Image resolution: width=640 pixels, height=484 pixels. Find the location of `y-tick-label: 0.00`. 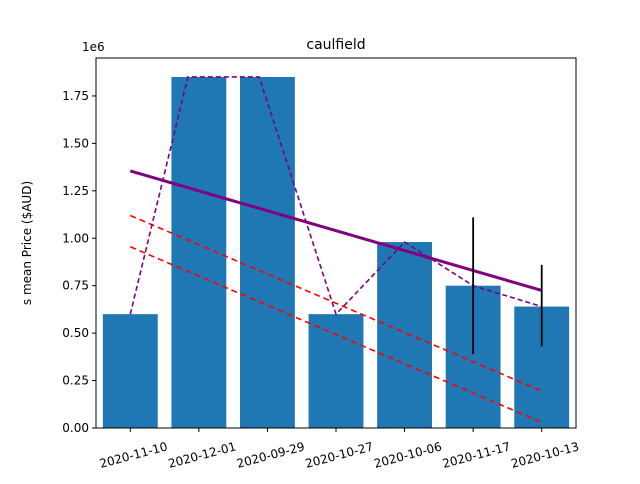

y-tick-label: 0.00 is located at coordinates (75, 428).